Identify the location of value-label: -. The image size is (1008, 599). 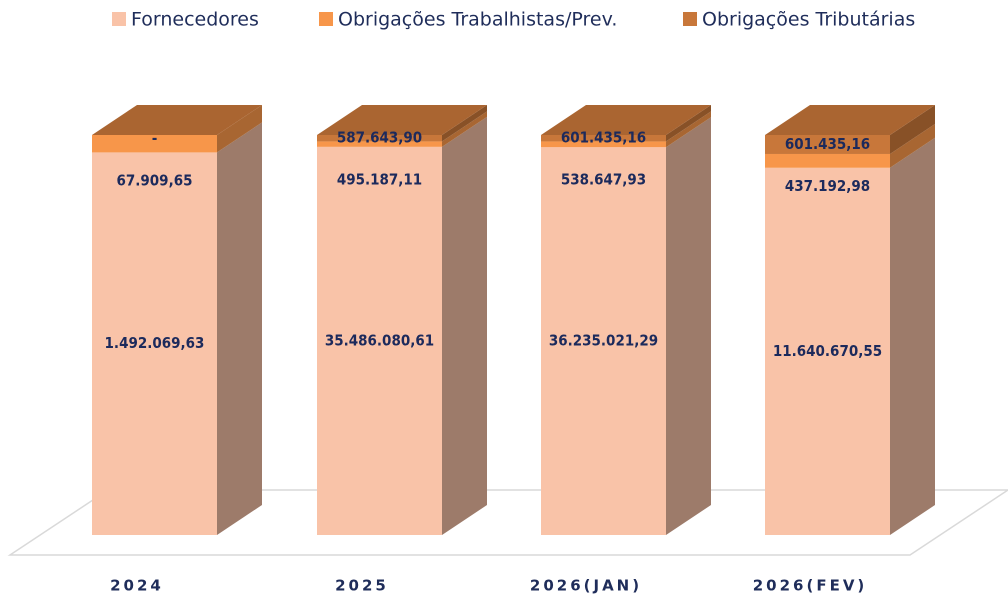
(155, 139).